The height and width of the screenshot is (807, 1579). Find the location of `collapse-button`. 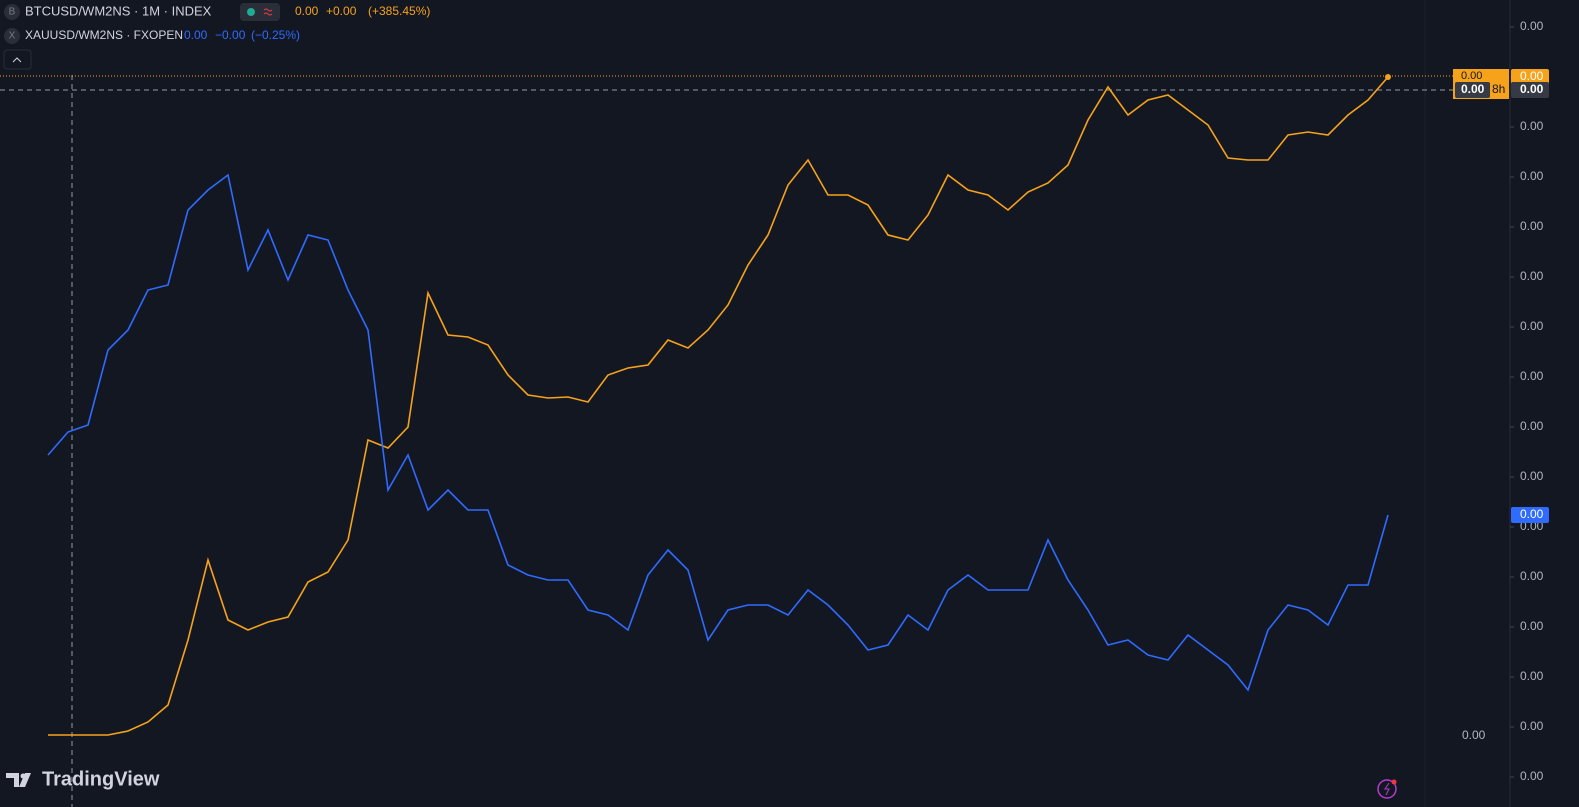

collapse-button is located at coordinates (17, 59).